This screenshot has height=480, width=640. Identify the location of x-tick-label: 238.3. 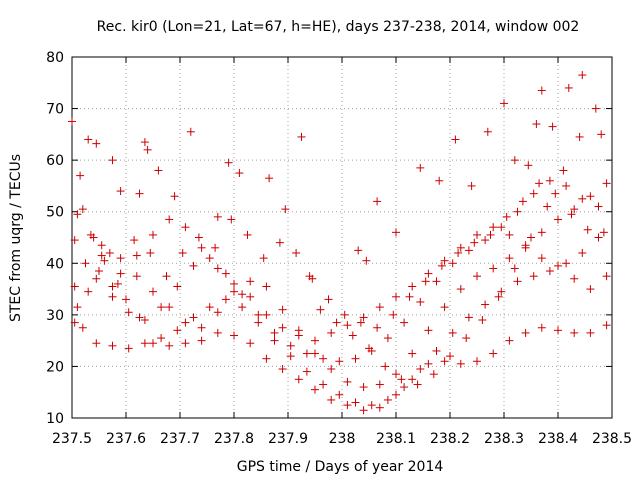
(504, 439).